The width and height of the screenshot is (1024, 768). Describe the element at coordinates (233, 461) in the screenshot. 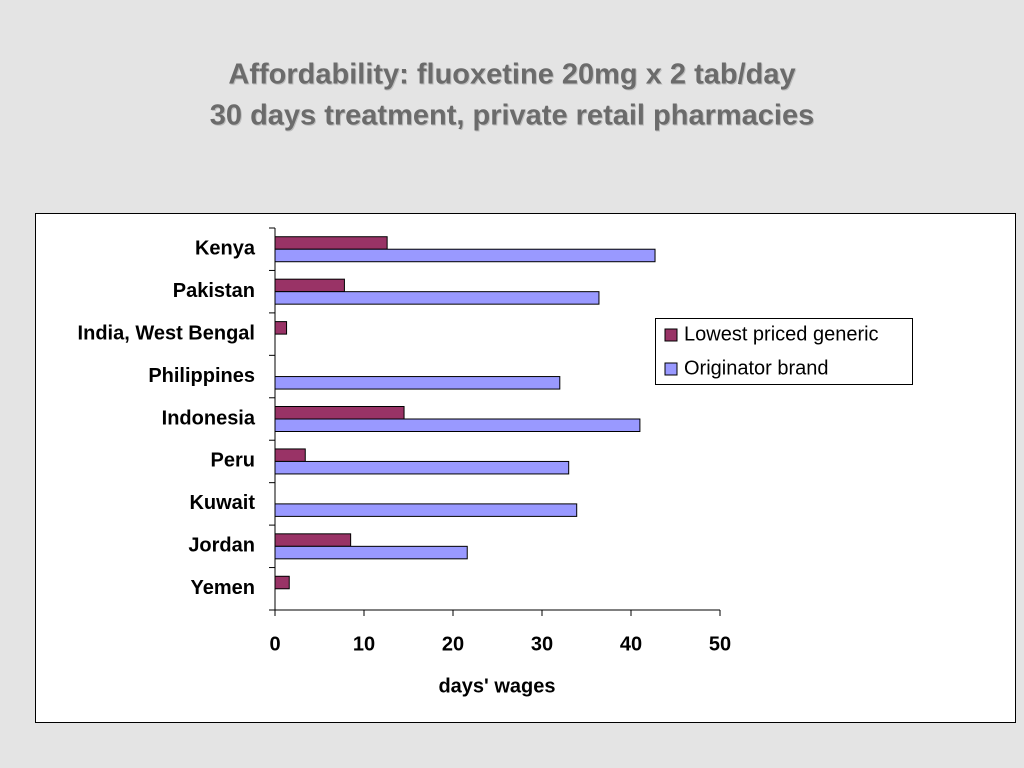

I see `y-tick-label: Peru` at that location.